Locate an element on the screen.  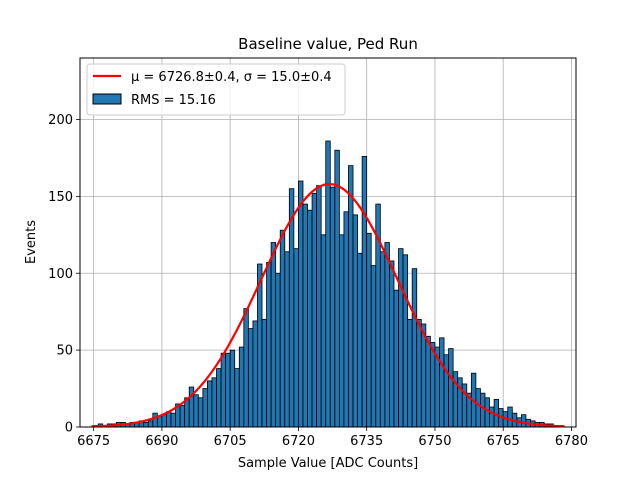
y-tick-label: 0 is located at coordinates (69, 428).